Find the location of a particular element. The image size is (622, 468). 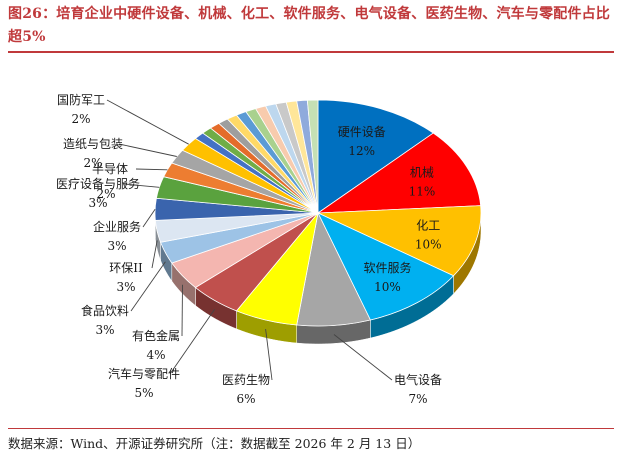

slice-value-4: 10% is located at coordinates (387, 287).